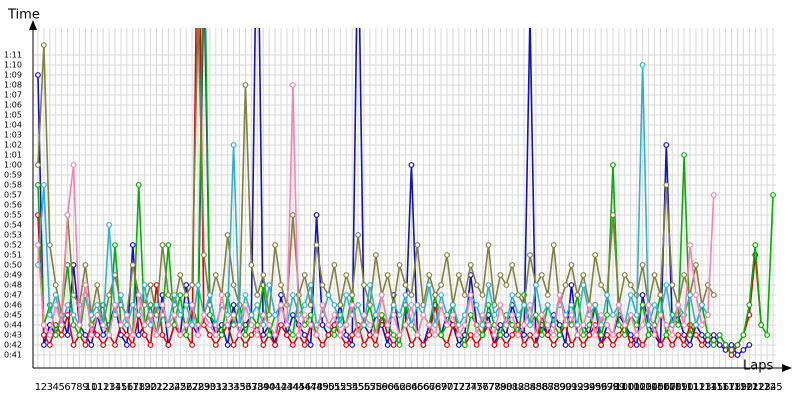 This screenshot has height=400, width=800. What do you see at coordinates (417, 387) in the screenshot?
I see `x-tick-label: 65` at bounding box center [417, 387].